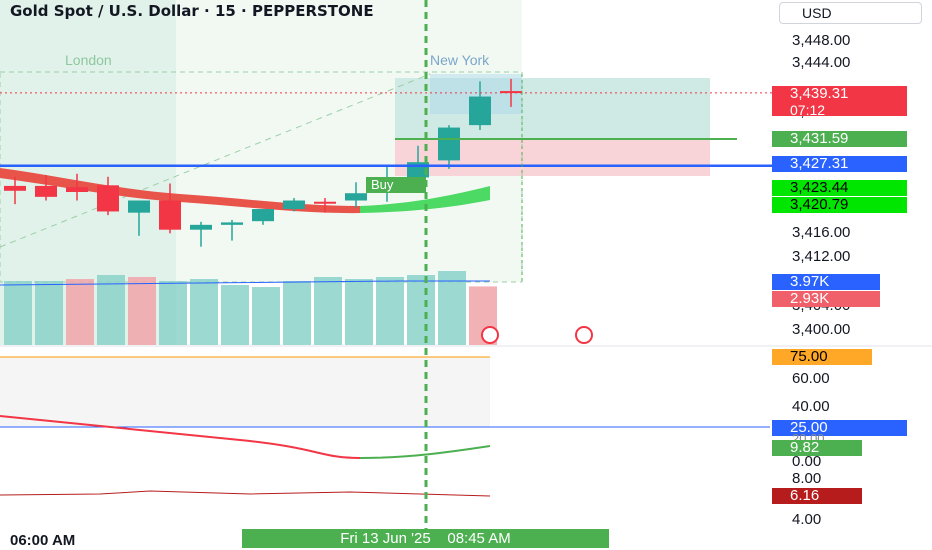 This screenshot has height=550, width=932. Describe the element at coordinates (245, 392) in the screenshot. I see `osc-band-bg` at that location.